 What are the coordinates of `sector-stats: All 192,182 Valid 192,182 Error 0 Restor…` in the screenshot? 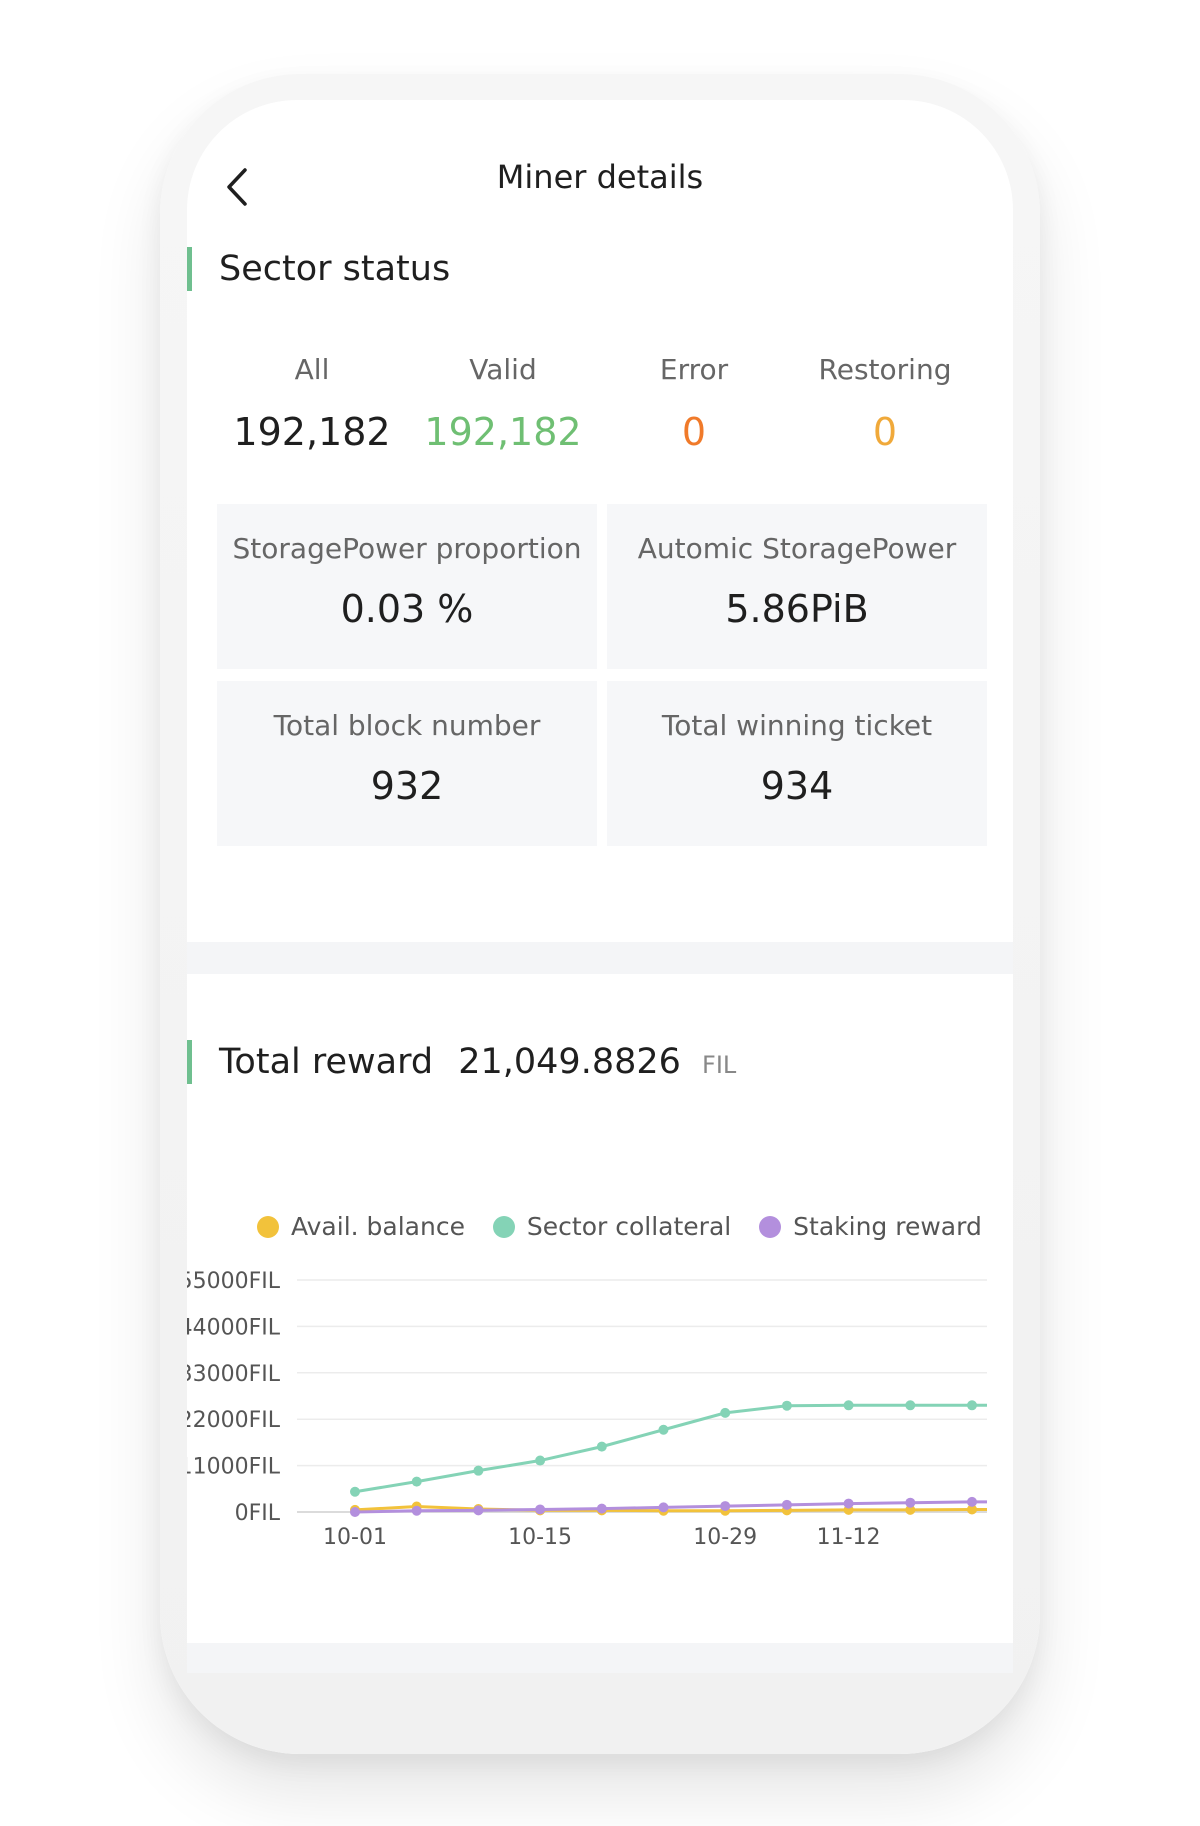 It's located at (602, 410).